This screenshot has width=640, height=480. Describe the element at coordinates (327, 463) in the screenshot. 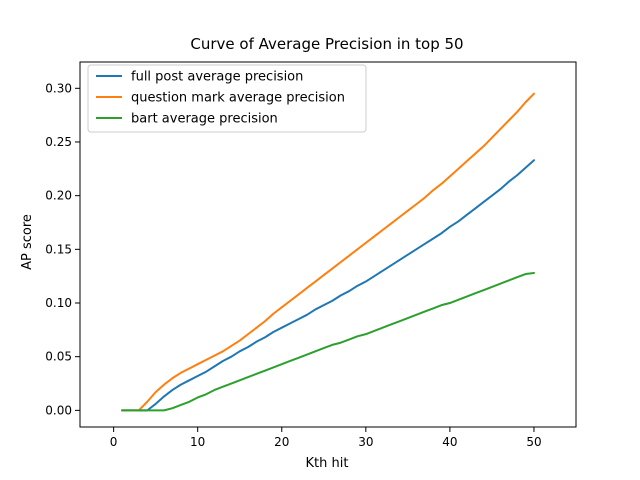

I see `x-axis-label: Kth hit` at that location.